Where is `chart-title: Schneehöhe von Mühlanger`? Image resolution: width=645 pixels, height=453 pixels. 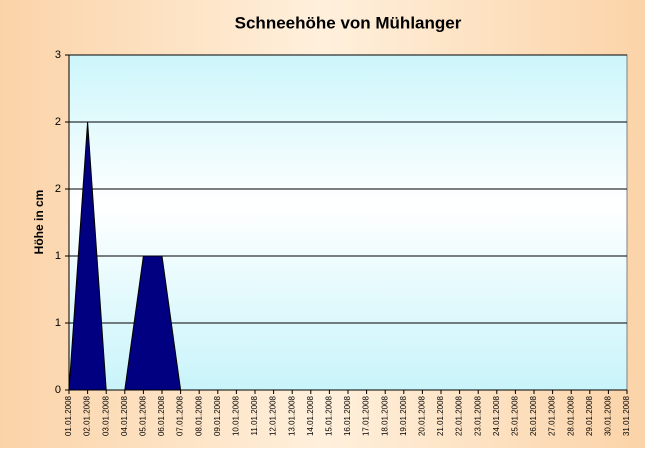
chart-title: Schneehöhe von Mühlanger is located at coordinates (348, 22).